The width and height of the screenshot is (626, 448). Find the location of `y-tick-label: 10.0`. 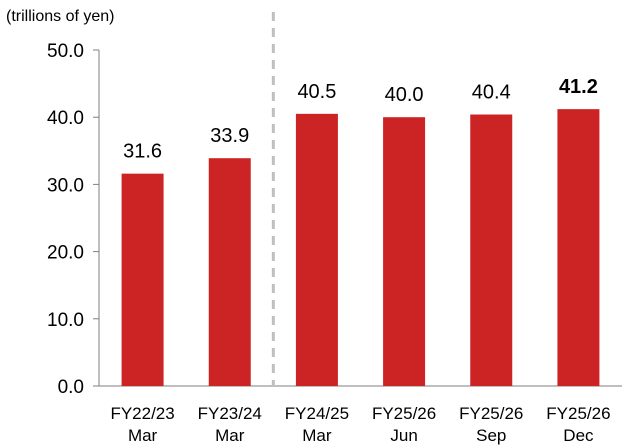

y-tick-label: 10.0 is located at coordinates (65, 320).